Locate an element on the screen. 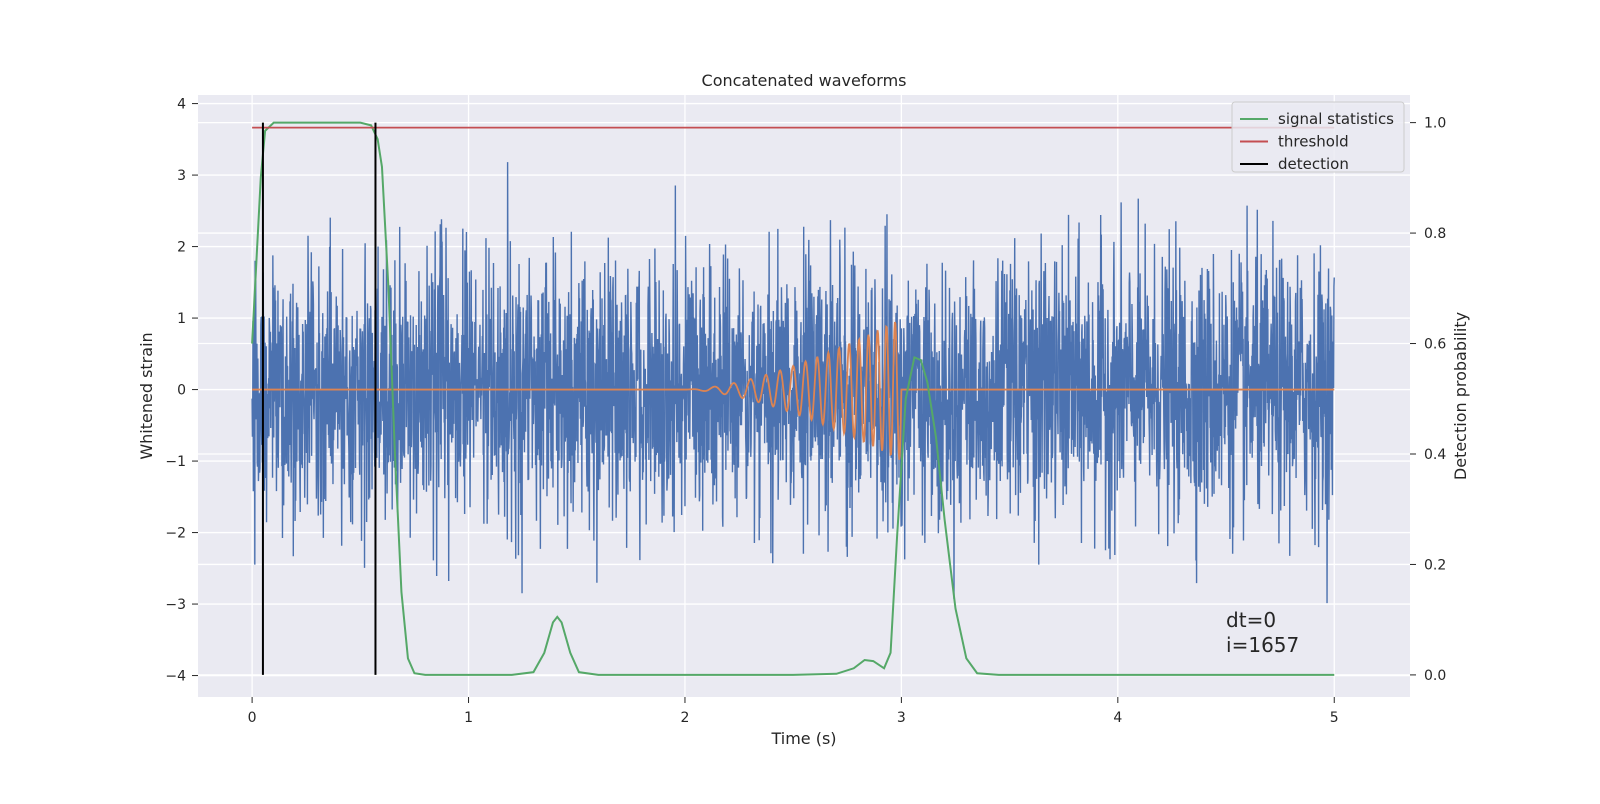 The image size is (1600, 804). annotation-dt: dt=0 is located at coordinates (1251, 620).